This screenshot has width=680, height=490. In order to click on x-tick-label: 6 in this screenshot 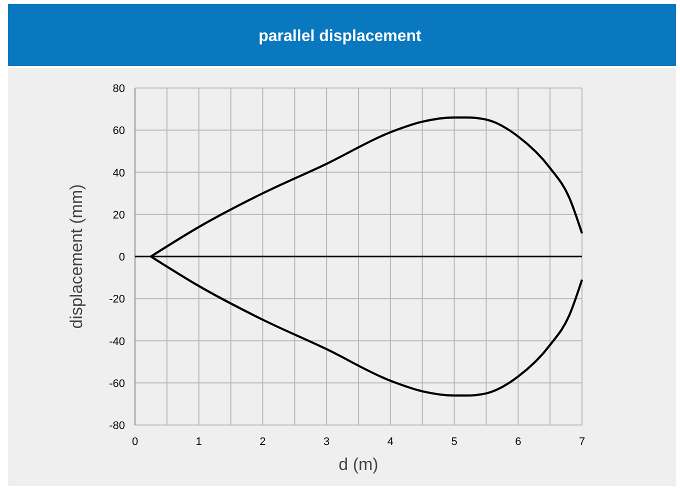, I will do `click(518, 442)`.